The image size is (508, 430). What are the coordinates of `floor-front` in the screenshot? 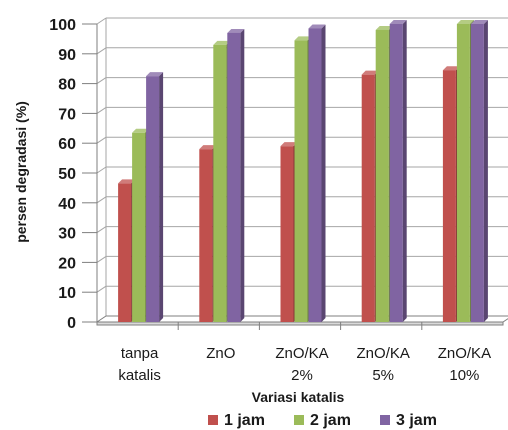 It's located at (300, 323).